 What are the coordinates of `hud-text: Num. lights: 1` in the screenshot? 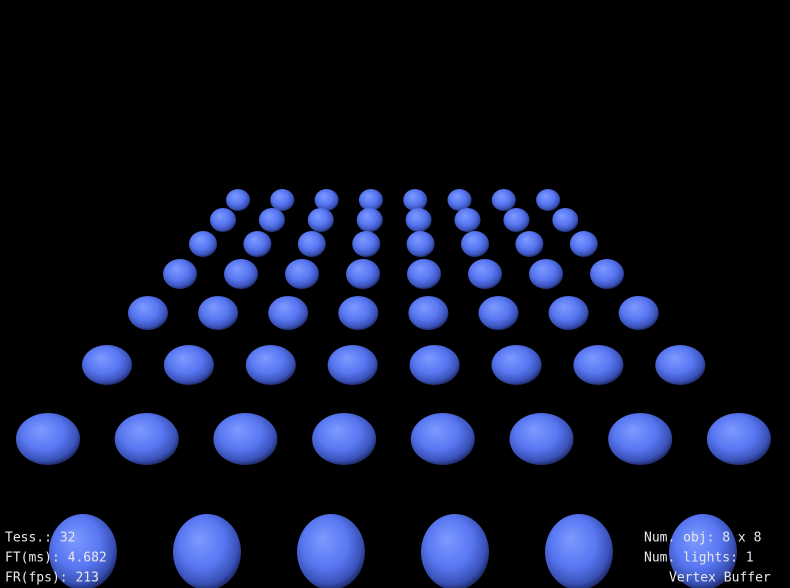 It's located at (699, 558).